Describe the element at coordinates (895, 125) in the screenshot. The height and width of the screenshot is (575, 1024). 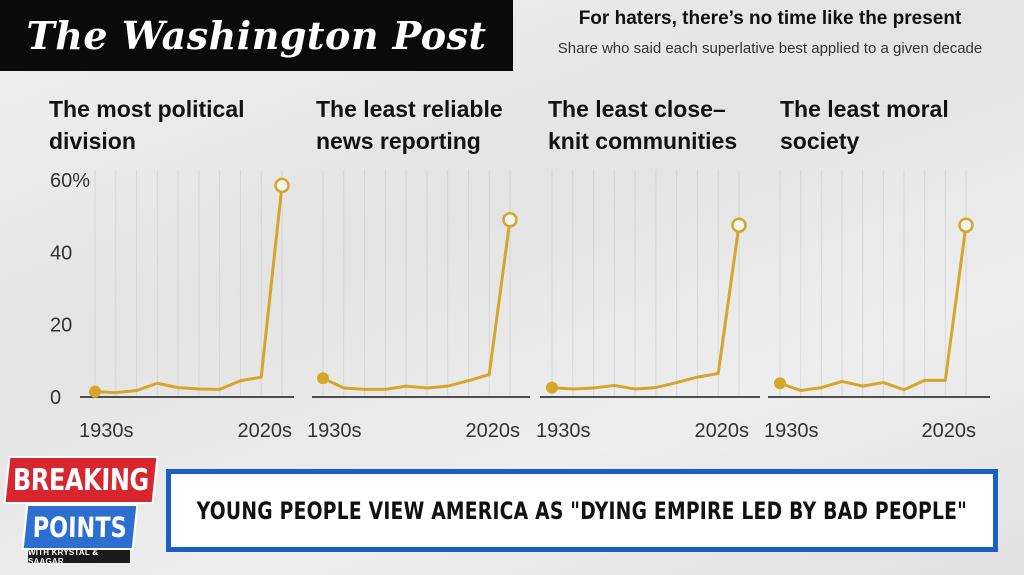
I see `panel-title-4: The least moral society` at that location.